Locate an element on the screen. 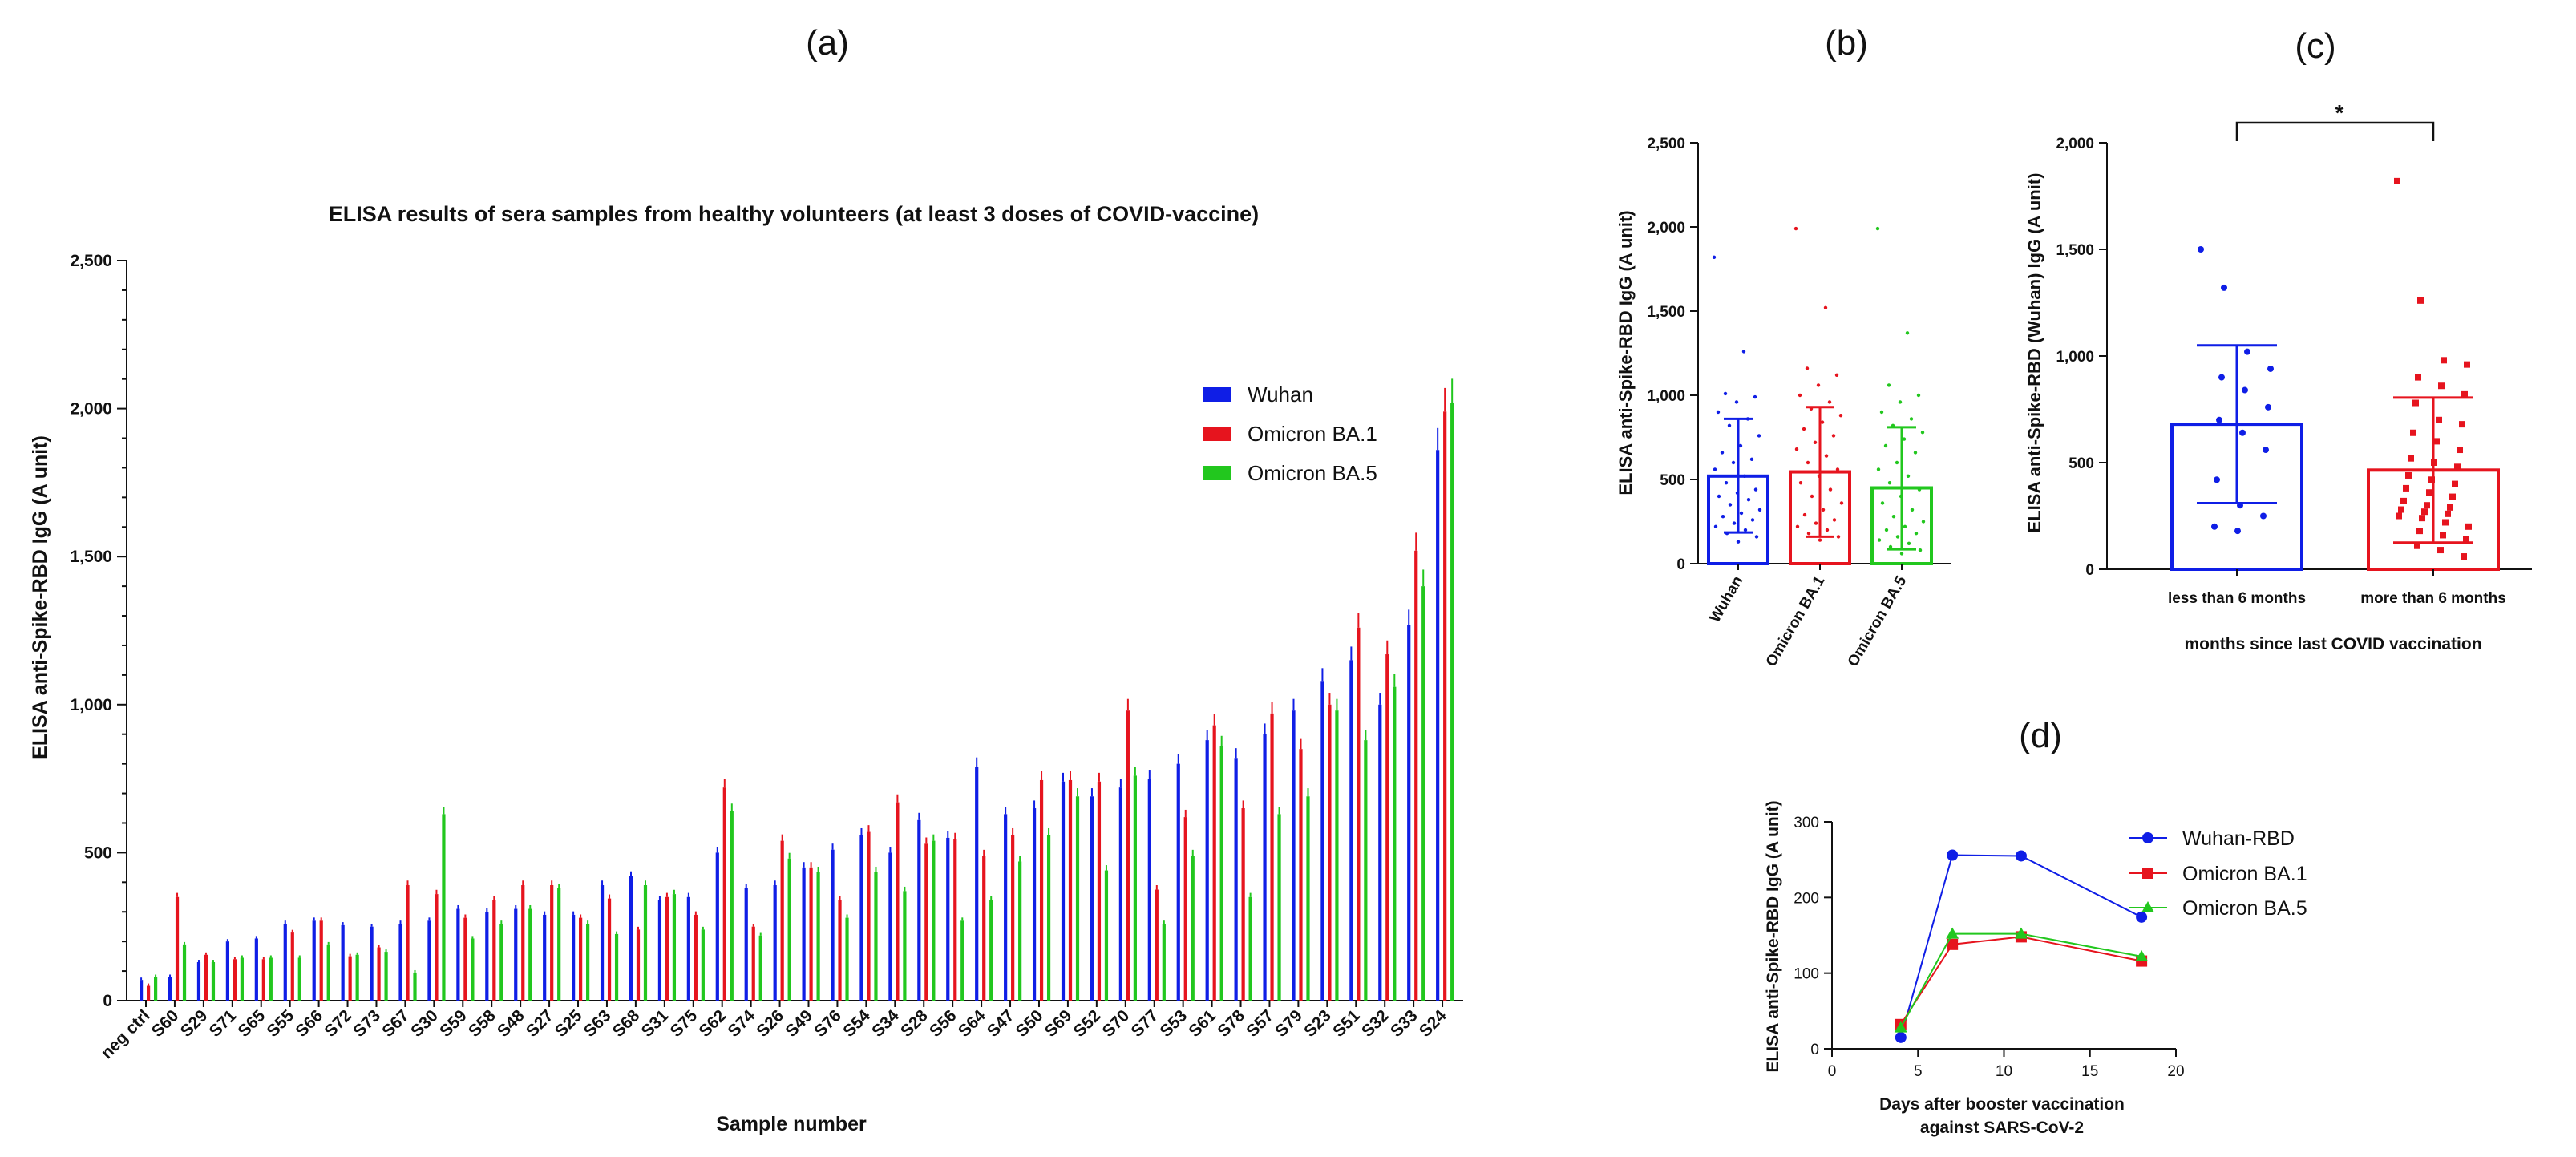 This screenshot has height=1157, width=2576. chart-d-lines is located at coordinates (2021, 946).